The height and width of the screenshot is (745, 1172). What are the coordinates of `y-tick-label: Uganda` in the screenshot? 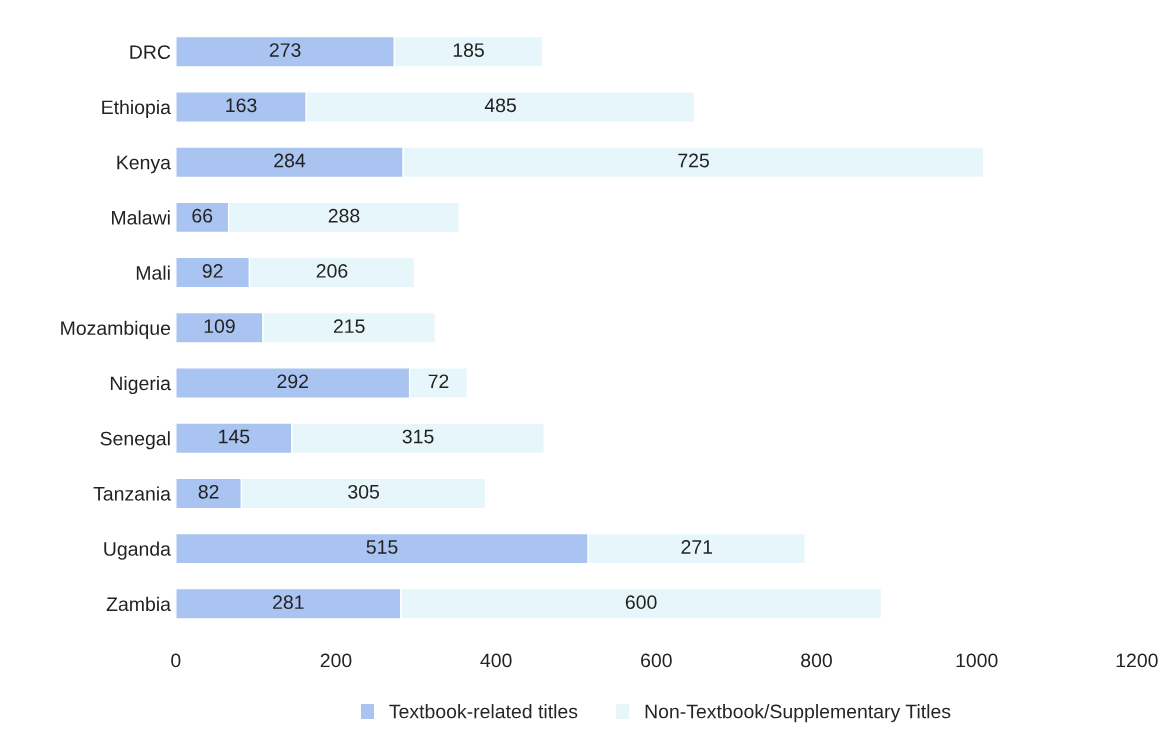 It's located at (137, 550).